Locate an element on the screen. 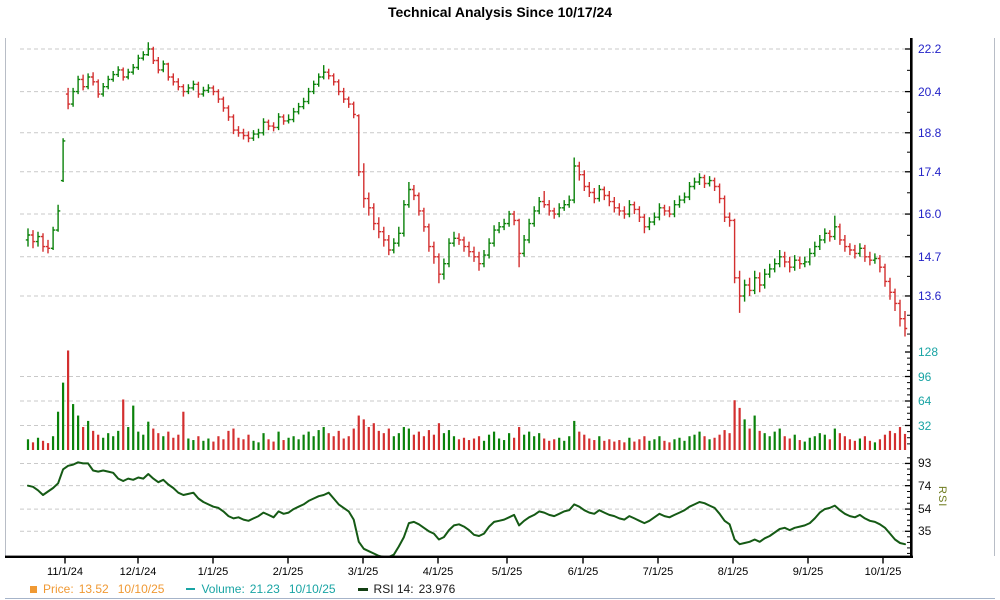 The image size is (1000, 600). x-tick-label: 8/1/25 is located at coordinates (733, 572).